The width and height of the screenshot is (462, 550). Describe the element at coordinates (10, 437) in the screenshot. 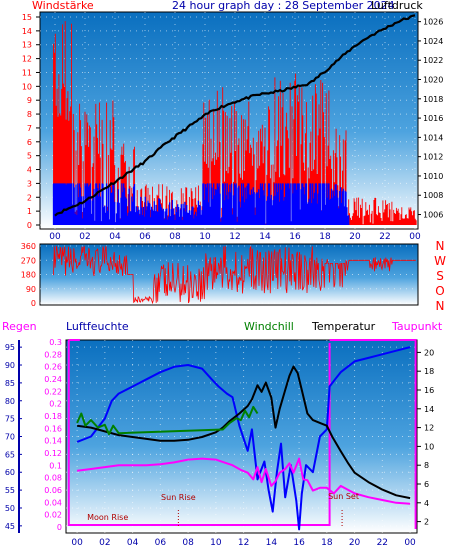

I see `humidity-tick-label: 70` at that location.